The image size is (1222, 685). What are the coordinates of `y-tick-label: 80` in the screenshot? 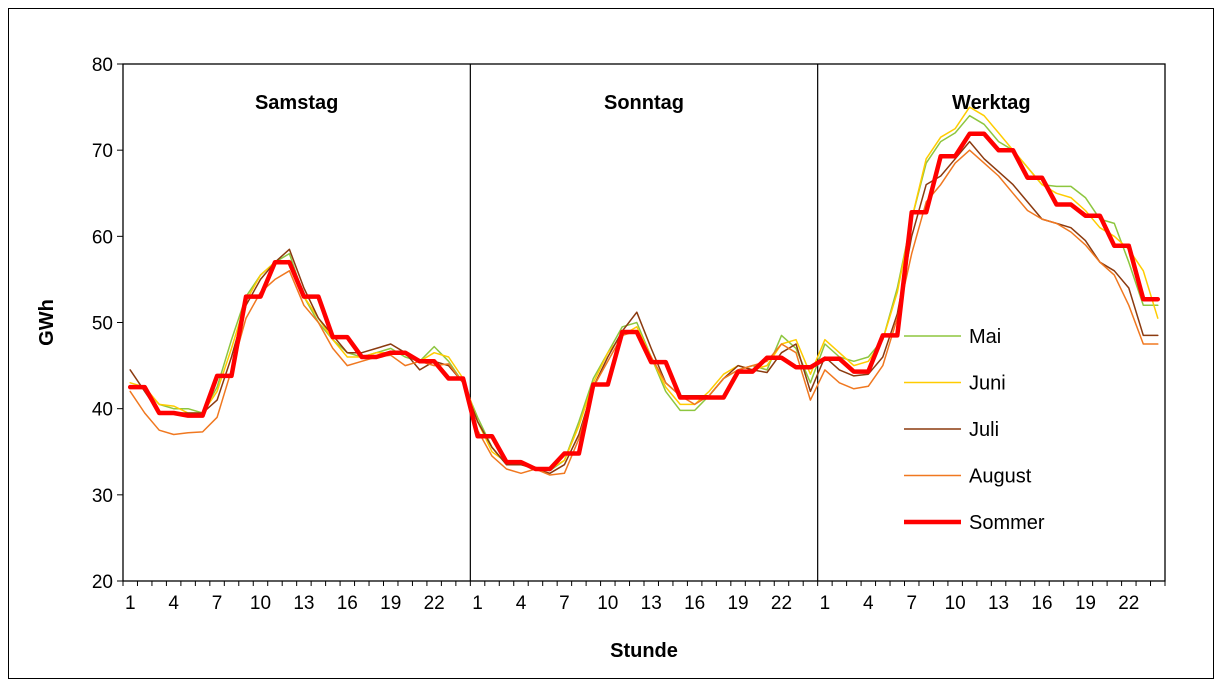 It's located at (102, 65).